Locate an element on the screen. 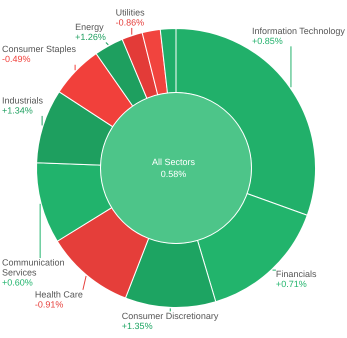 The image size is (347, 338). text: +0.71% is located at coordinates (291, 284).